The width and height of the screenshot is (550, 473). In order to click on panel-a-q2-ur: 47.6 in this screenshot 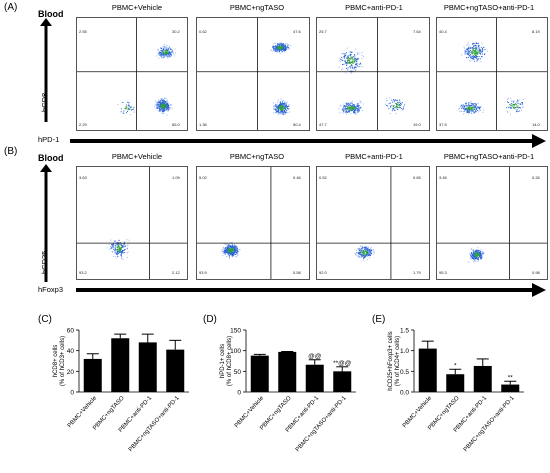, I will do `click(297, 31)`.